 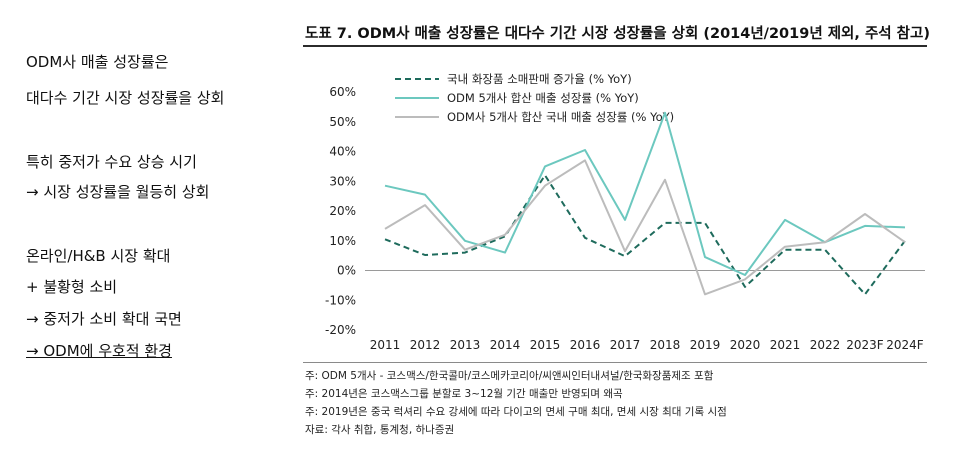 I want to click on left-text-line-8: → ODM에 우호적 환경, so click(x=99, y=351).